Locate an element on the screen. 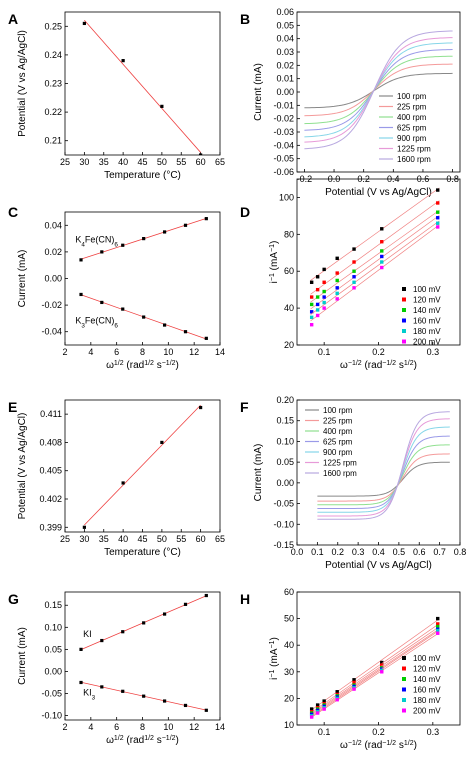  y-tick-label: 20 is located at coordinates (289, 698).